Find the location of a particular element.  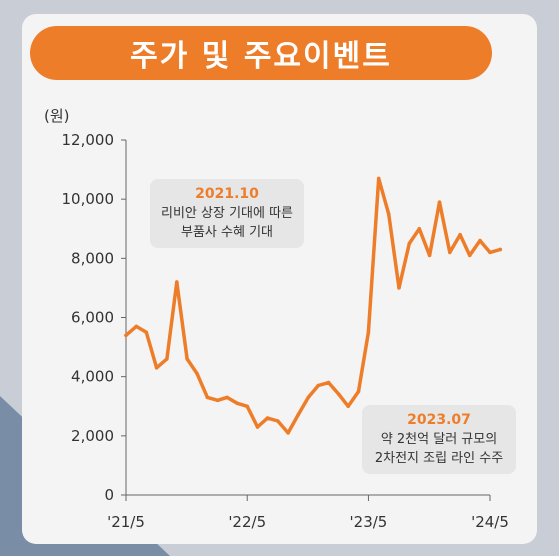

y-unit-label: (원) is located at coordinates (57, 116).